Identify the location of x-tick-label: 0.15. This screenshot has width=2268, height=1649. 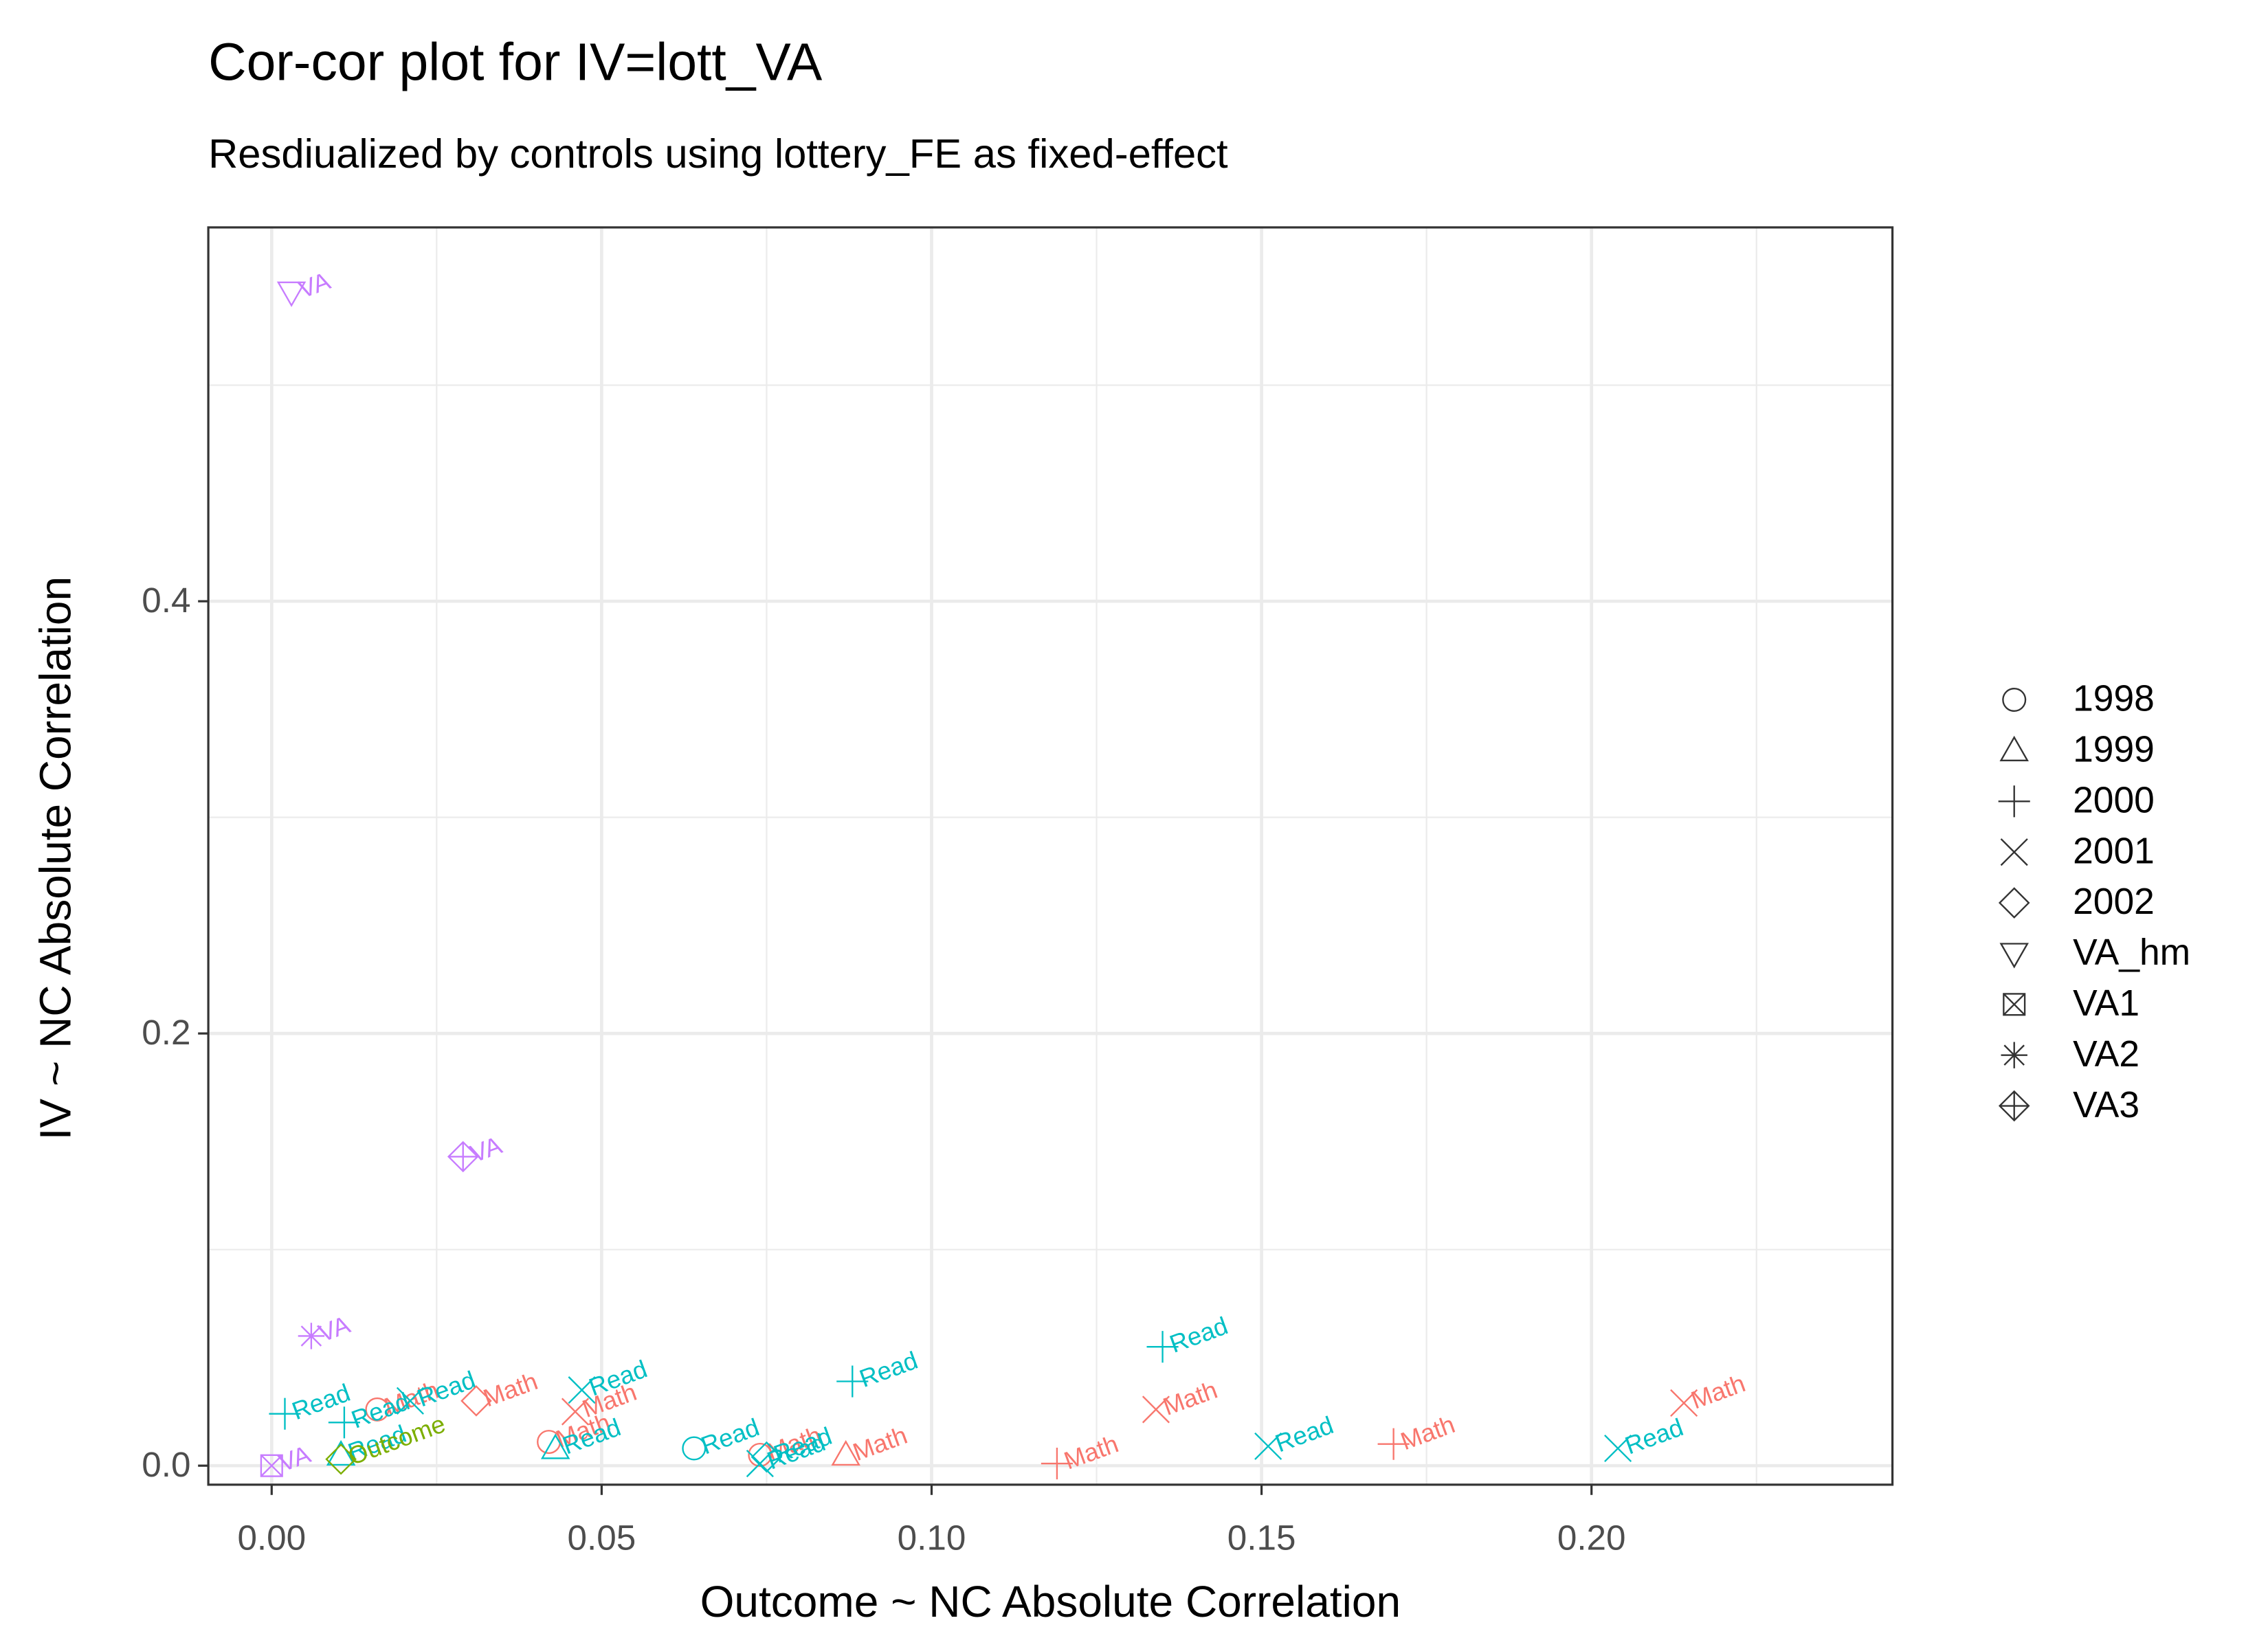
(1261, 1538).